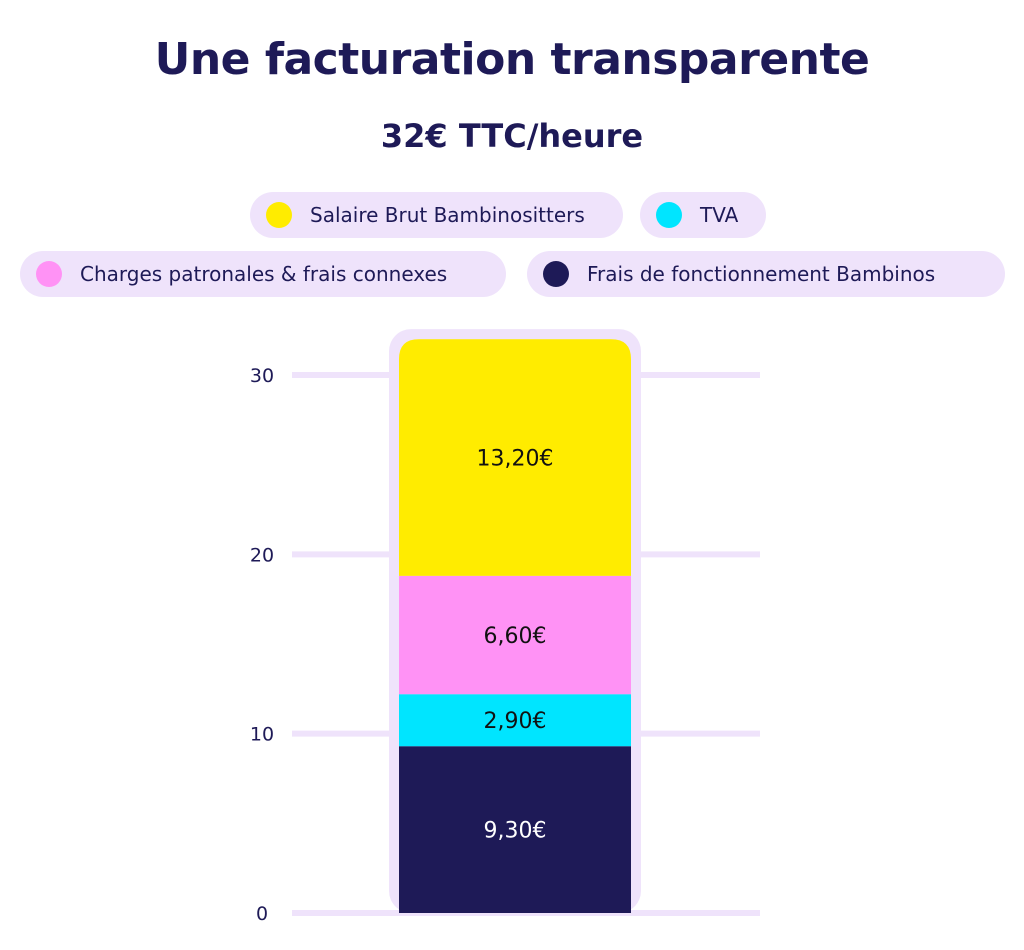 Image resolution: width=1024 pixels, height=950 pixels. What do you see at coordinates (669, 215) in the screenshot?
I see `legend-dot-tva` at bounding box center [669, 215].